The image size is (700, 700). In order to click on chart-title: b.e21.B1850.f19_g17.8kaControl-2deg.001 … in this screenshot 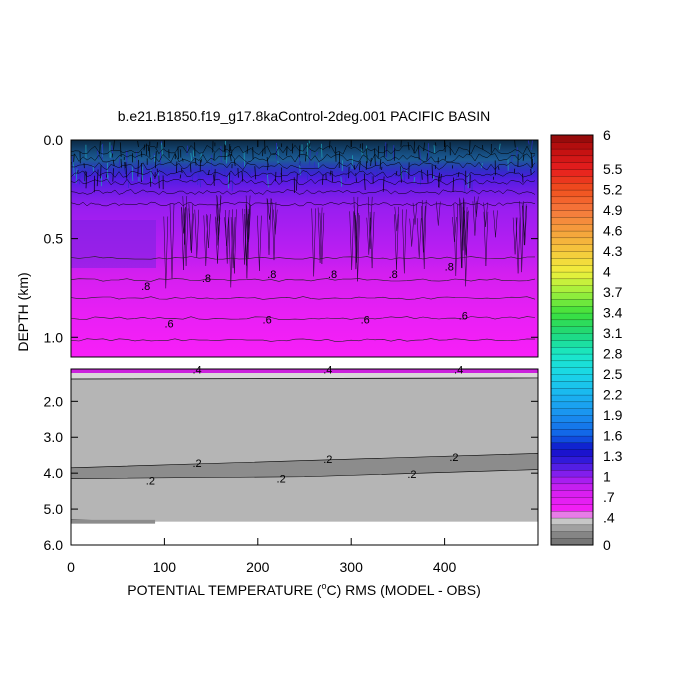, I will do `click(304, 116)`.